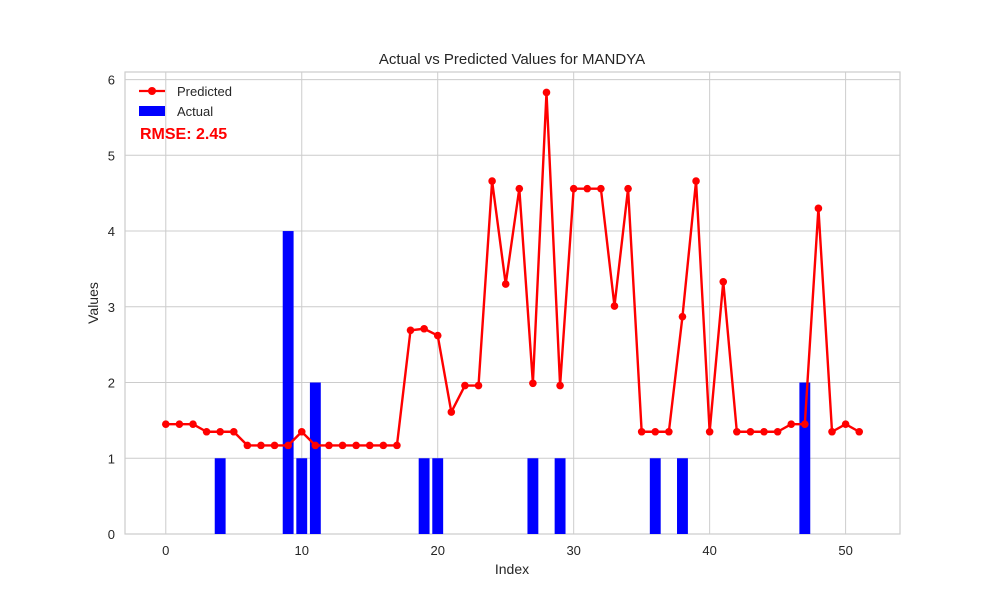 This screenshot has width=1000, height=605. What do you see at coordinates (302, 550) in the screenshot?
I see `x-tick-label: 10` at bounding box center [302, 550].